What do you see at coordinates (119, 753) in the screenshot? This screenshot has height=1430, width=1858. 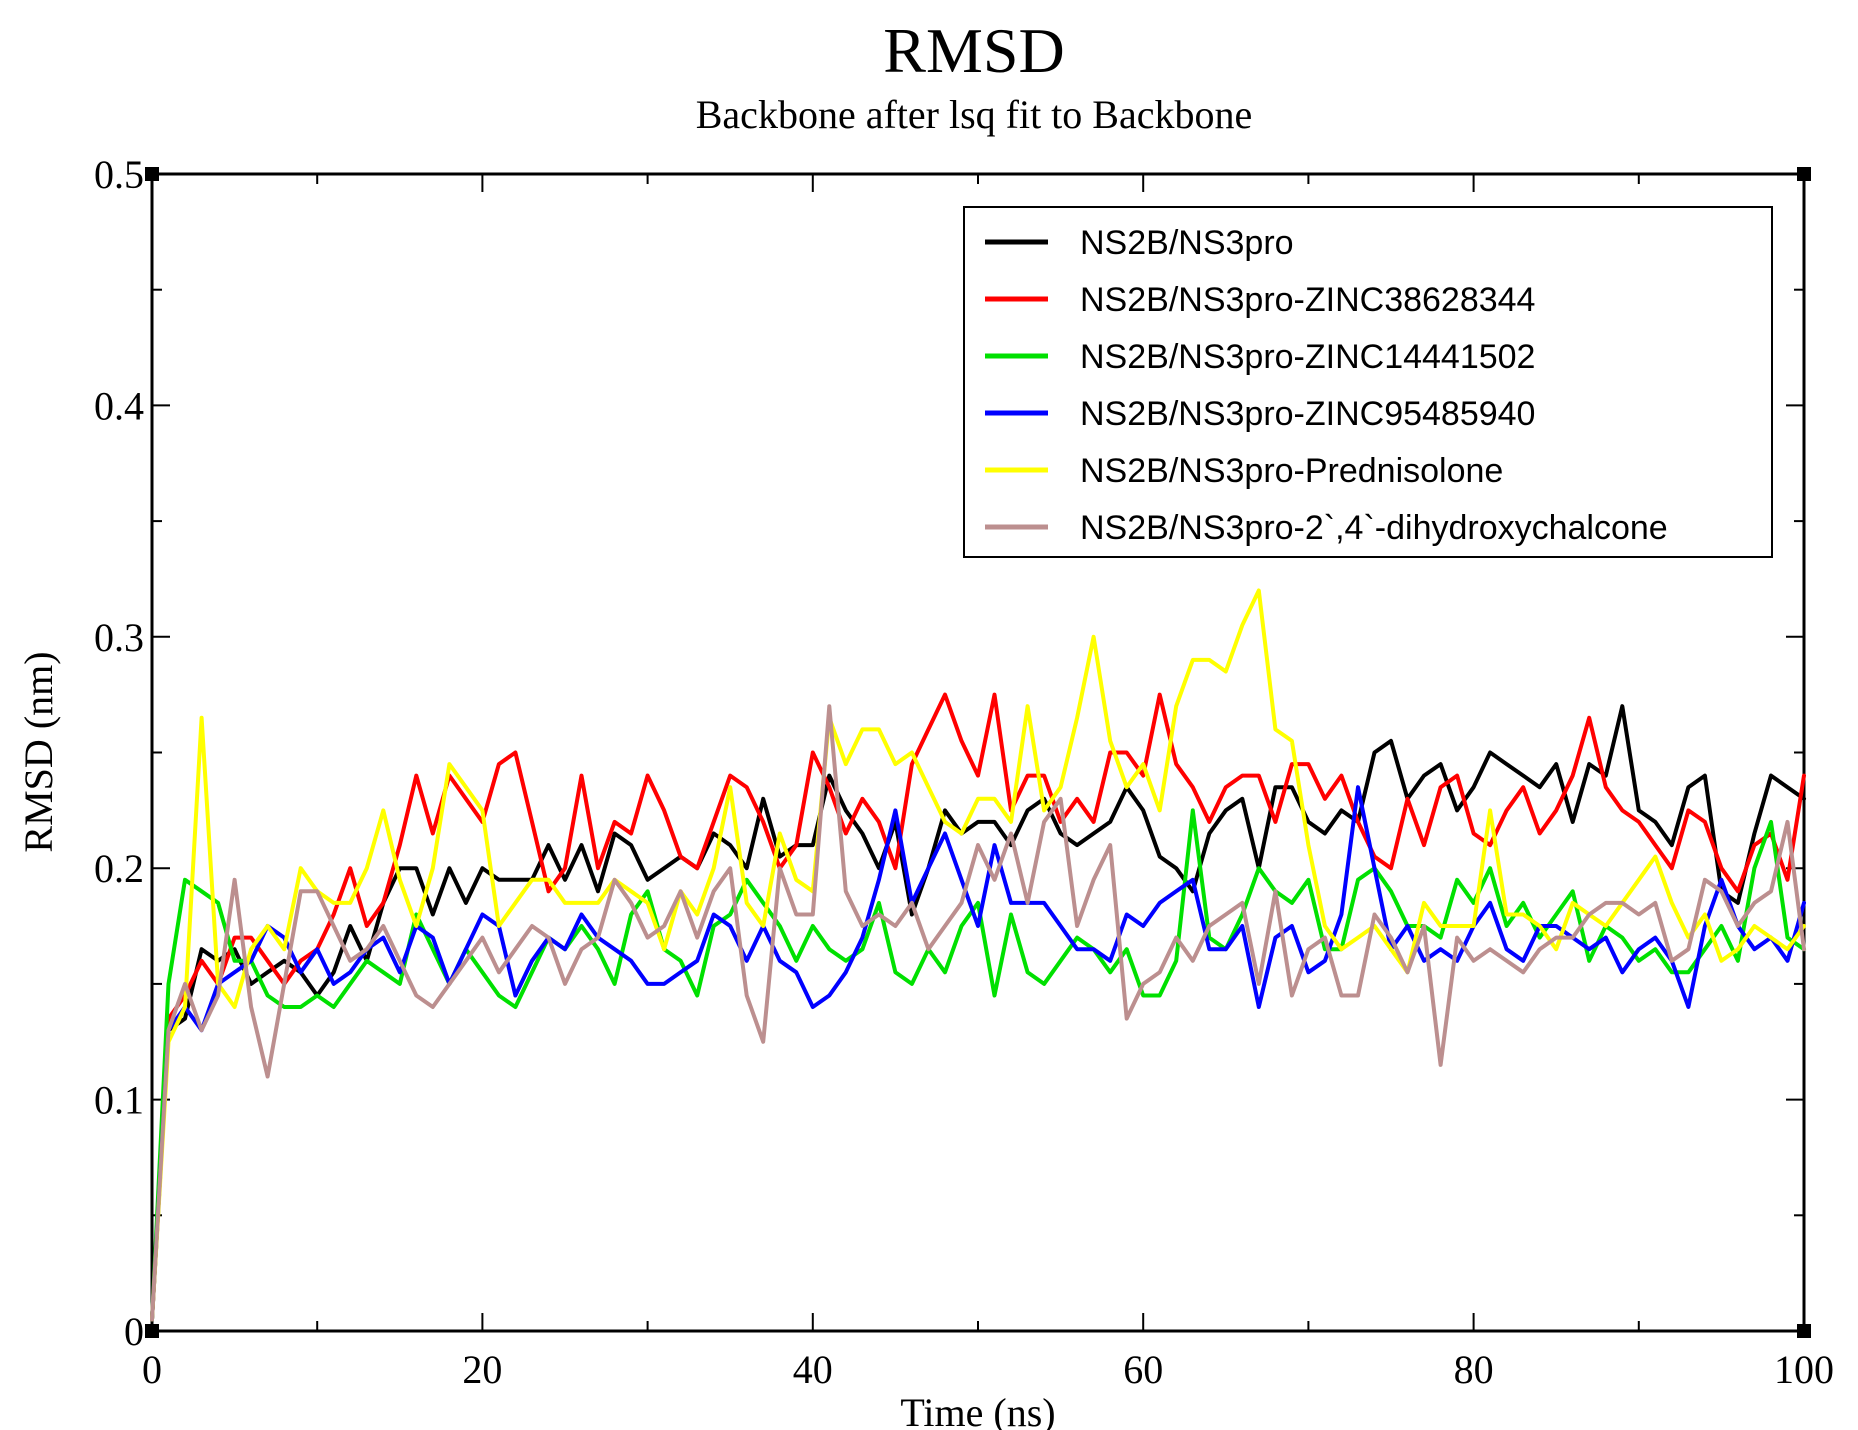 I see `y-tick-labels: 0 0.1 0.2 0.3 0.4 0.5` at bounding box center [119, 753].